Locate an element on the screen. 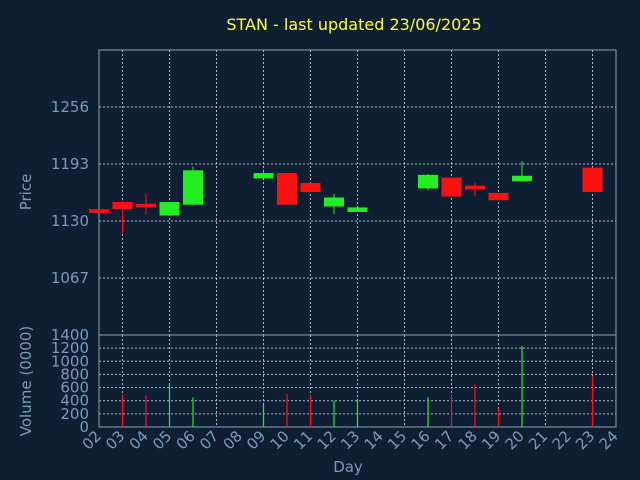 The image size is (640, 480). x-tick-label: 18 is located at coordinates (468, 440).